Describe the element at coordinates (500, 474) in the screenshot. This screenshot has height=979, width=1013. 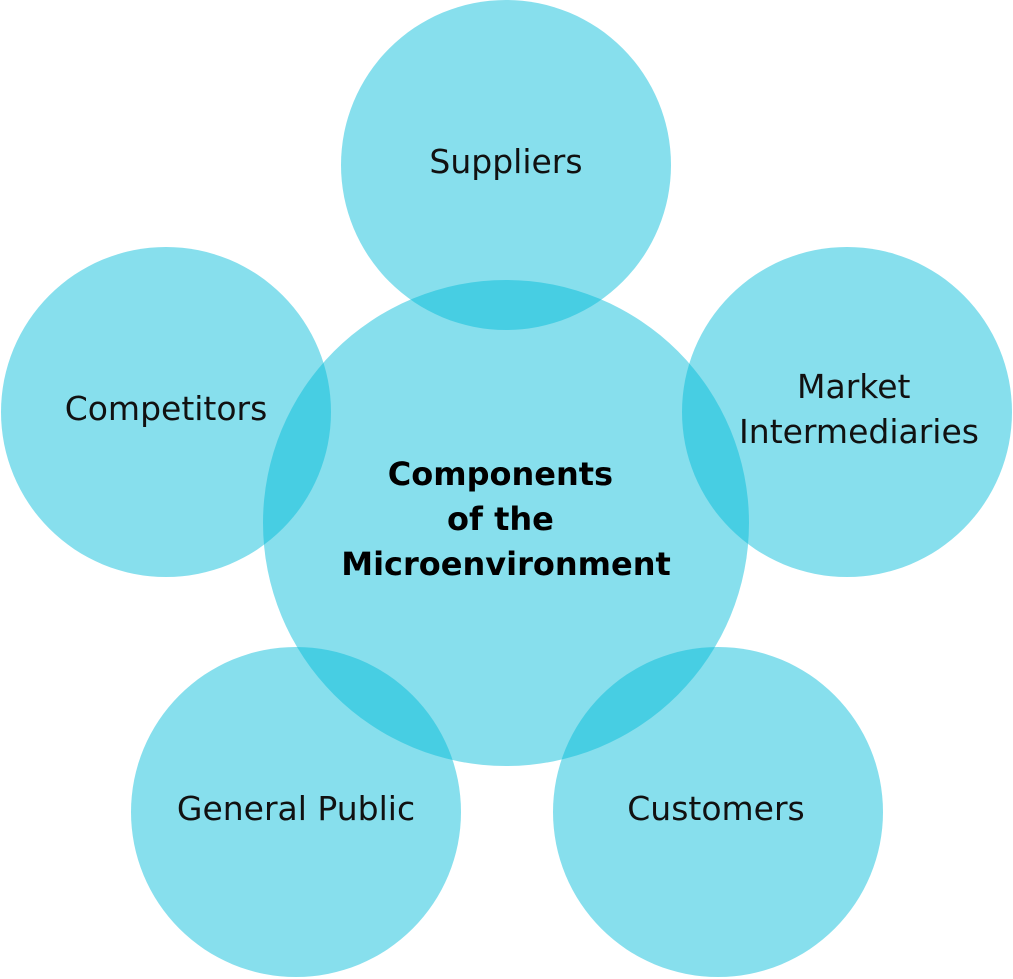
I see `center-label-line-1: Components` at that location.